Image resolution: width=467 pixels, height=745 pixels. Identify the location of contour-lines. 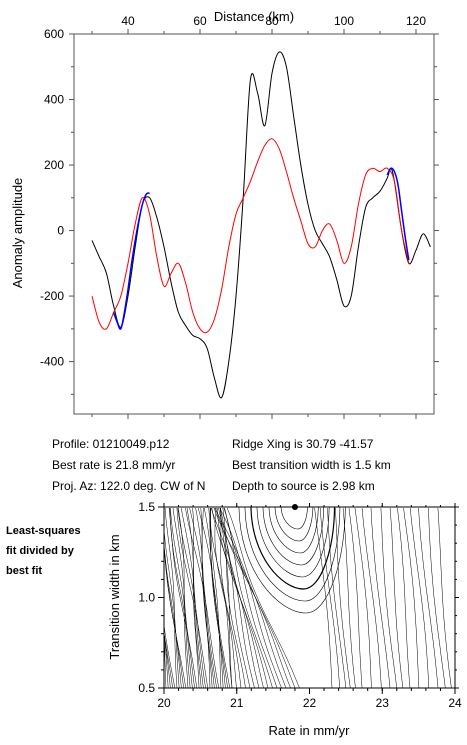
(308, 597).